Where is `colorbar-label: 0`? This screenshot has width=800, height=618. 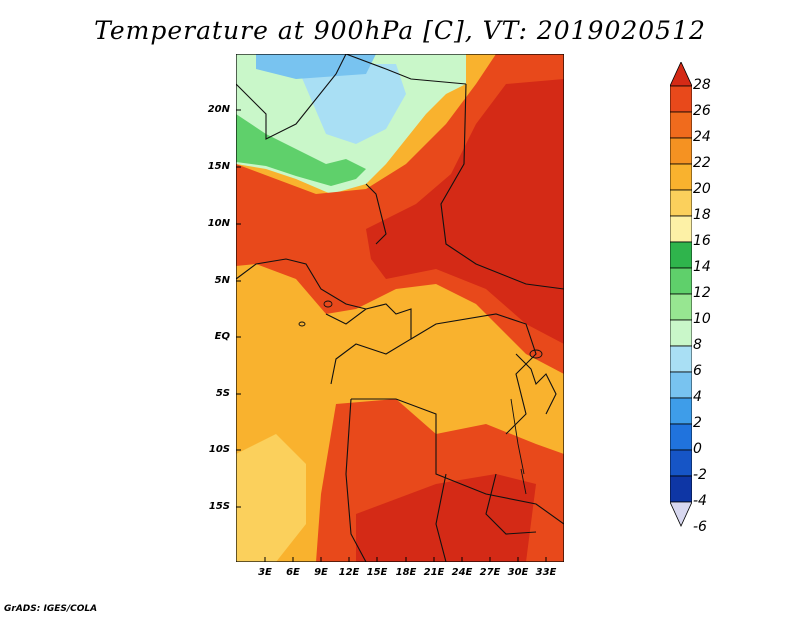 colorbar-label: 0 is located at coordinates (697, 449).